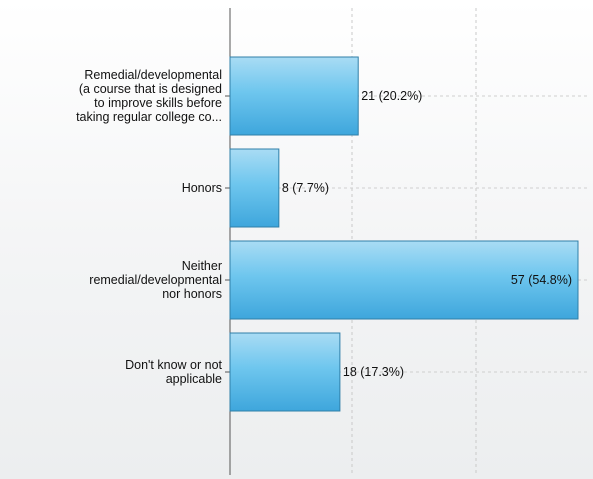 The image size is (593, 479). What do you see at coordinates (192, 294) in the screenshot?
I see `category-label-line: nor honors` at bounding box center [192, 294].